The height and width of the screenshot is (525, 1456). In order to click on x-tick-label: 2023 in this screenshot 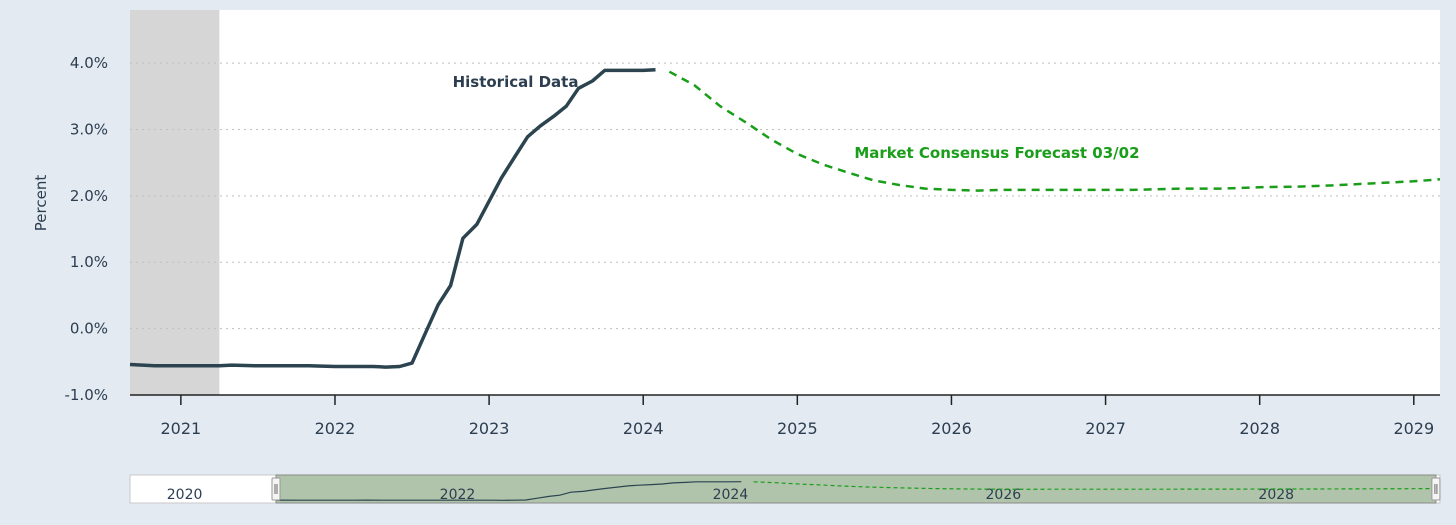, I will do `click(489, 428)`.